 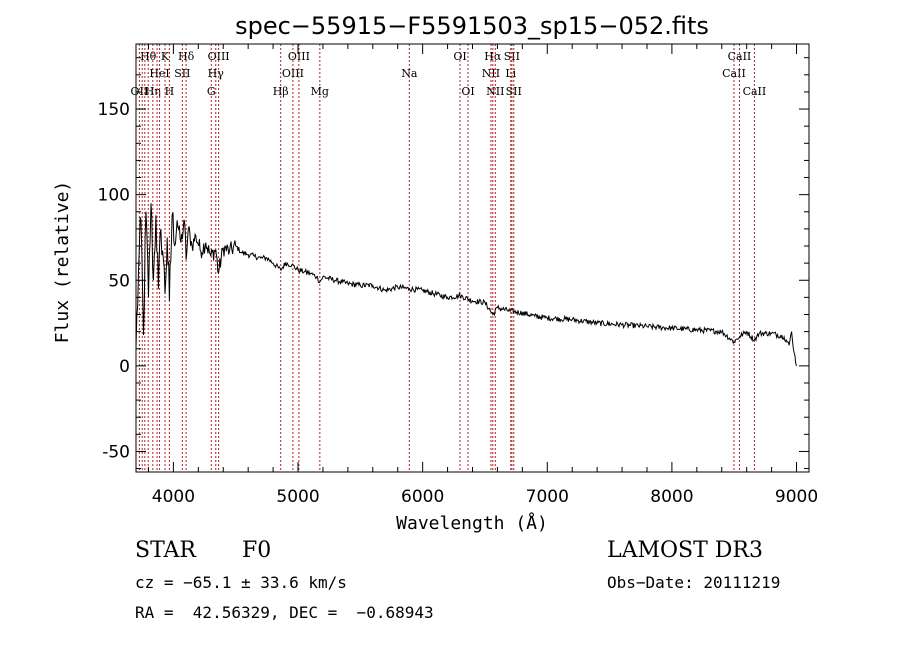 What do you see at coordinates (173, 497) in the screenshot?
I see `x-tick-label: 4000` at bounding box center [173, 497].